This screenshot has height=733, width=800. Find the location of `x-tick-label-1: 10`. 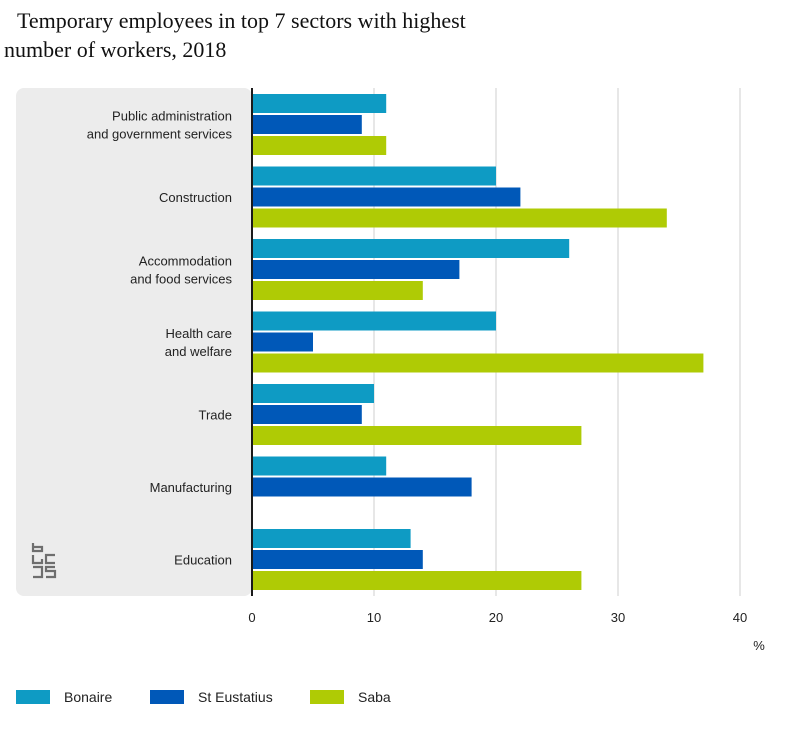

x-tick-label-1: 10 is located at coordinates (374, 617).